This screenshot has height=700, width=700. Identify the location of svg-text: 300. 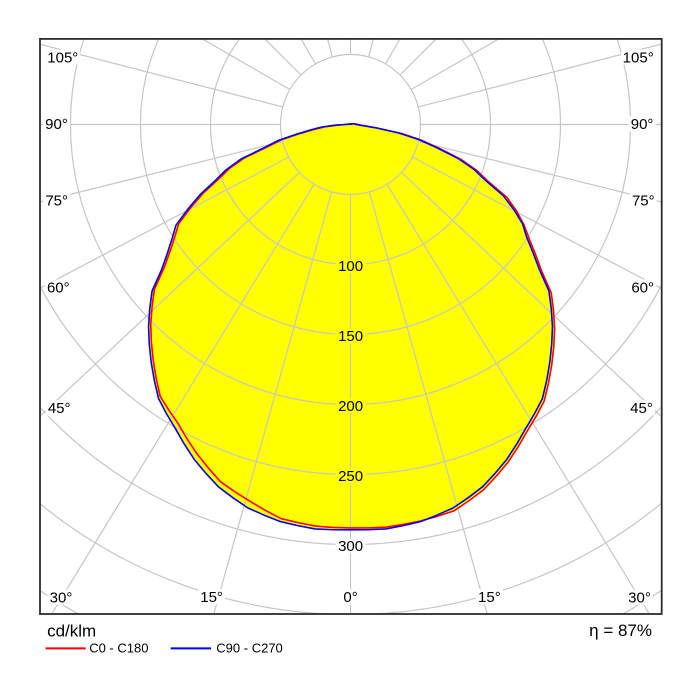
(350, 546).